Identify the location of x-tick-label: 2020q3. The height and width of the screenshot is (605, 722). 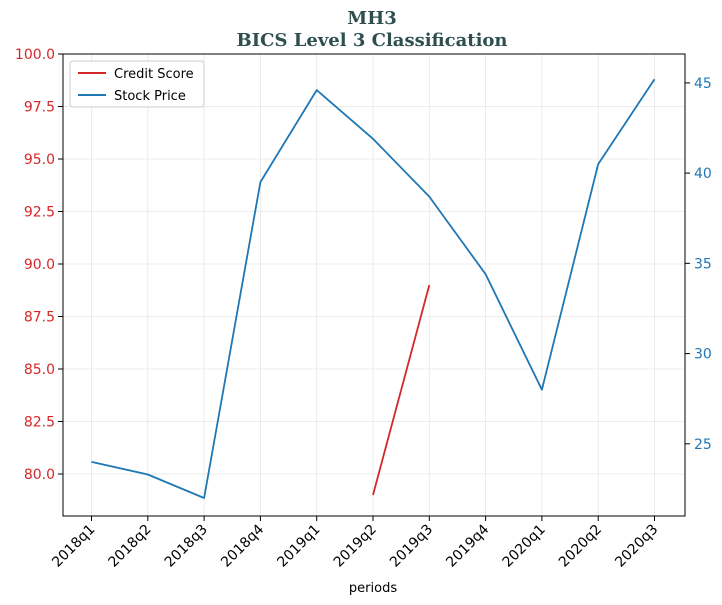
(636, 546).